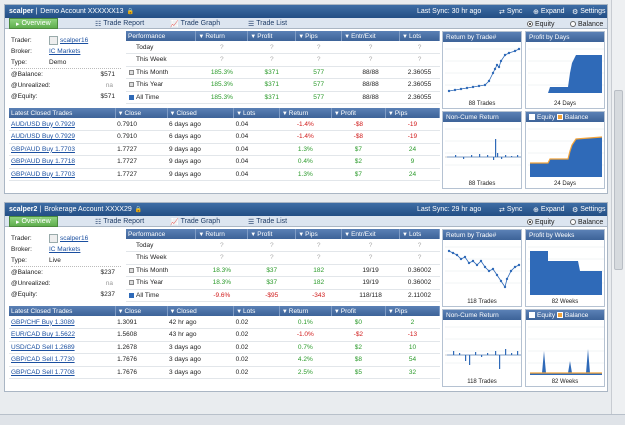 The width and height of the screenshot is (625, 425). I want to click on sync-icon: ⇄, so click(503, 12).